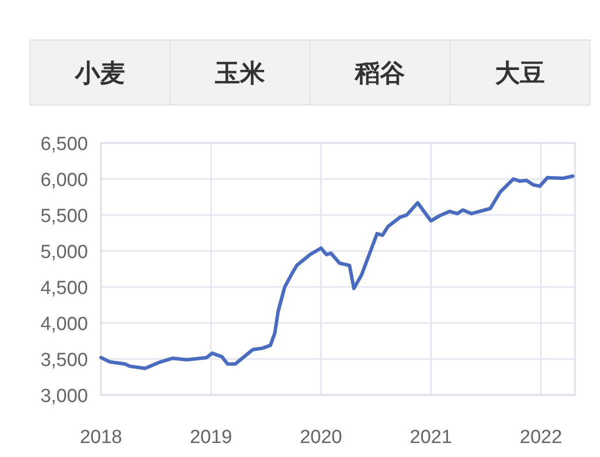 This screenshot has width=600, height=457. Describe the element at coordinates (64, 360) in the screenshot. I see `y-tick-label: 3,500` at that location.